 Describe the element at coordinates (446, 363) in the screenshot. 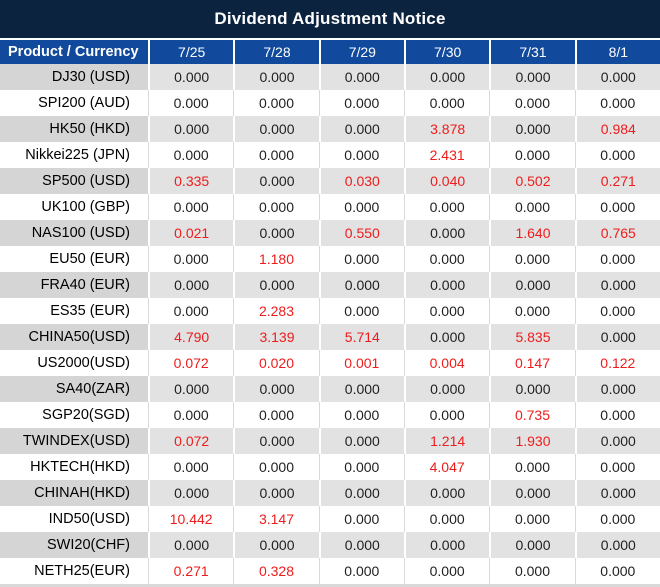

I see `dividend-value-cell: 0.004` at that location.